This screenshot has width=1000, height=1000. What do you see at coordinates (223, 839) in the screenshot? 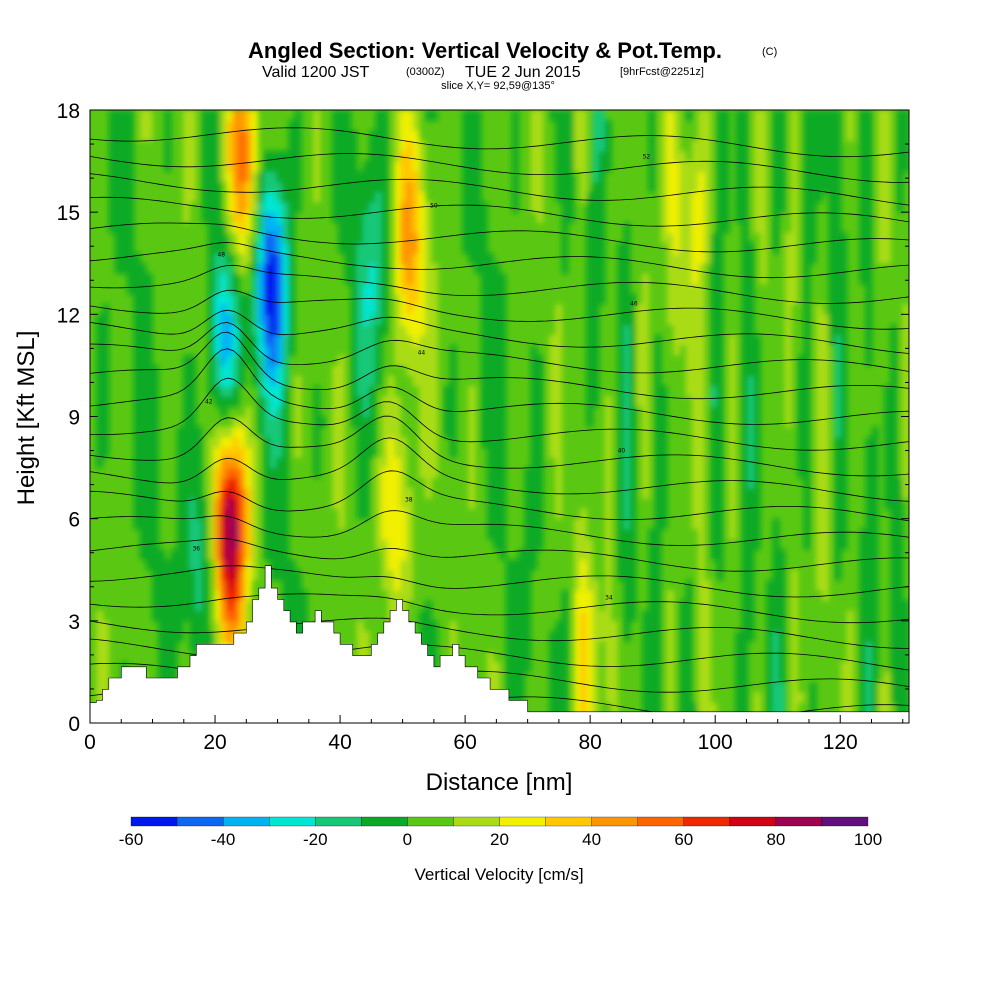
I see `colorbar-tick-label: -40` at bounding box center [223, 839].